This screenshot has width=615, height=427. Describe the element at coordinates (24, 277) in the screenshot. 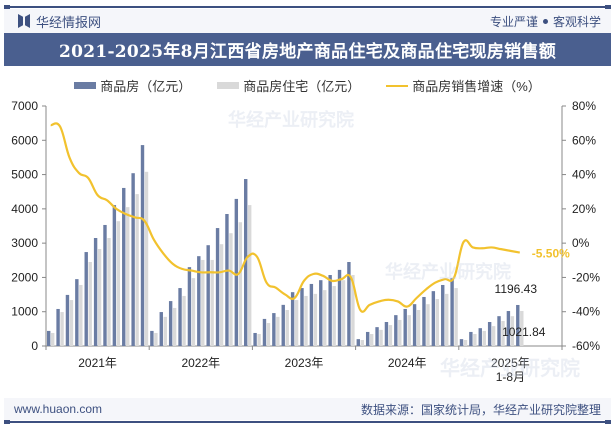

I see `y-left-tick-label: 2000` at that location.